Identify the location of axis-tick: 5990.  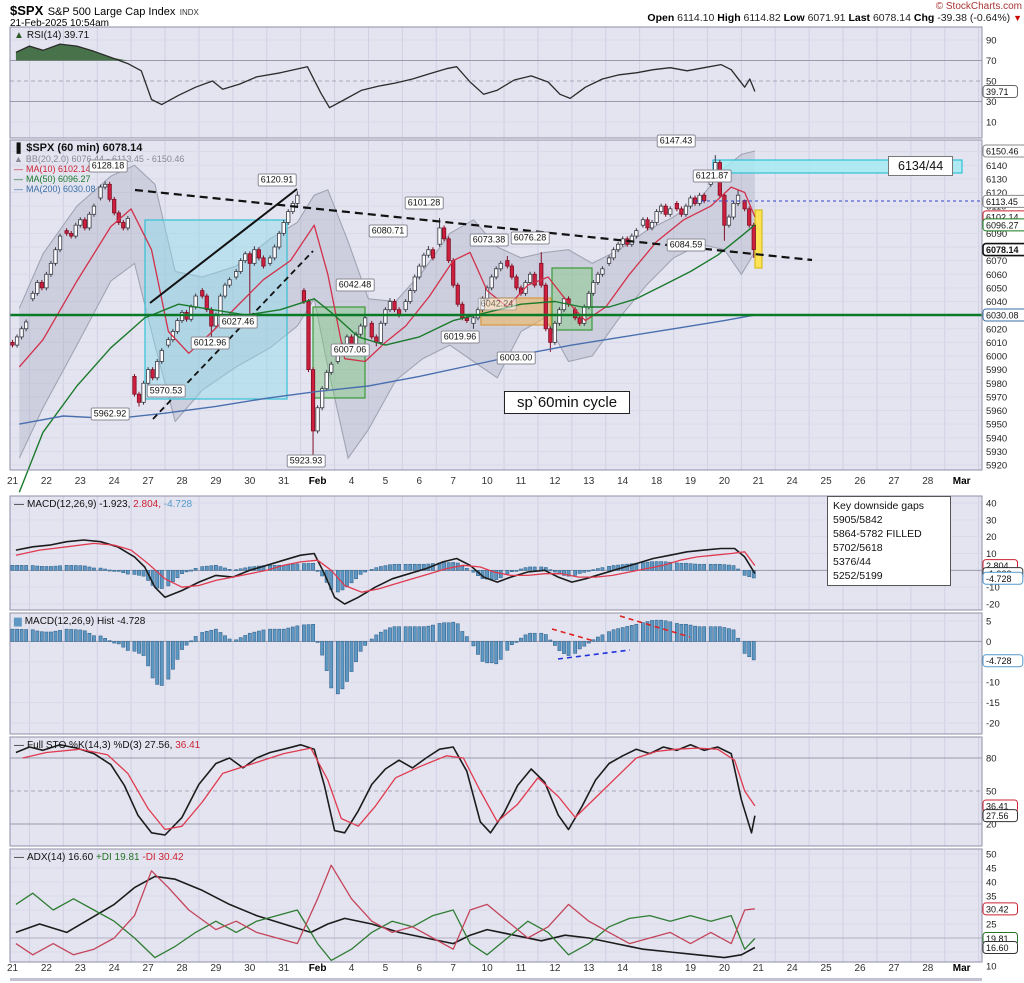
(996, 370).